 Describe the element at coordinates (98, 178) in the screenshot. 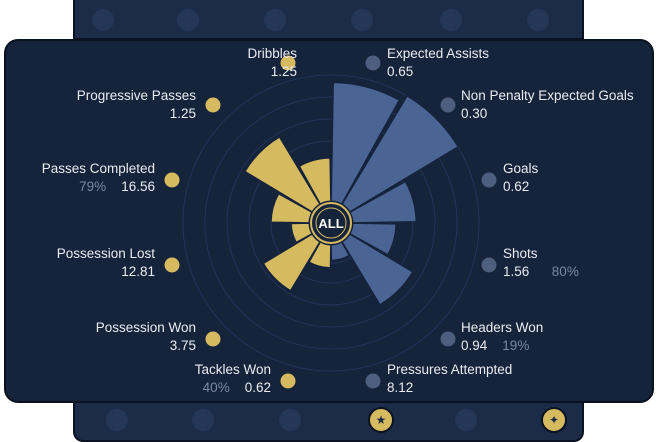

I see `metric-label-passes-completed: Passes Completed 79% 16.56` at that location.